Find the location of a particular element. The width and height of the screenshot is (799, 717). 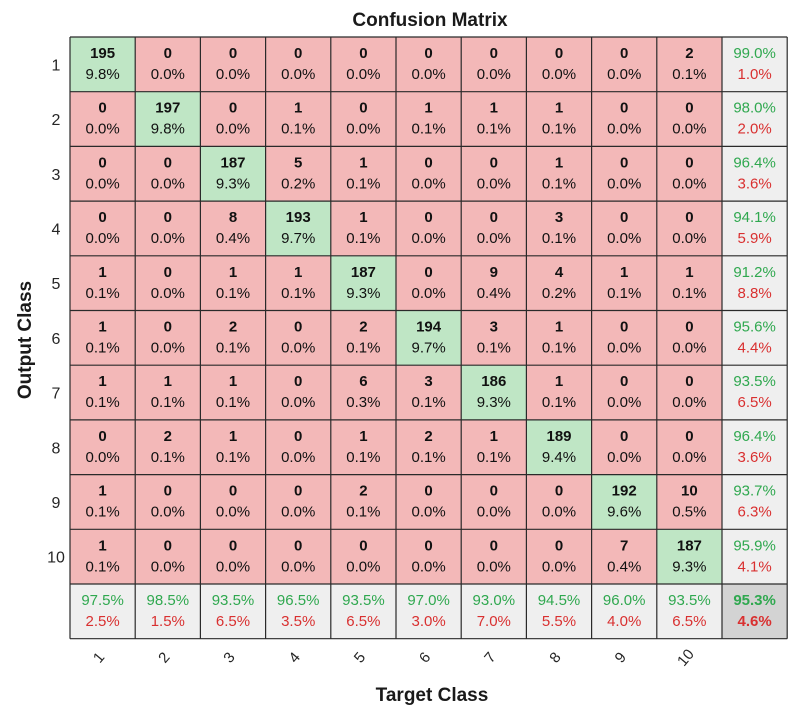

cell-percent-label: 9.6% is located at coordinates (624, 512).